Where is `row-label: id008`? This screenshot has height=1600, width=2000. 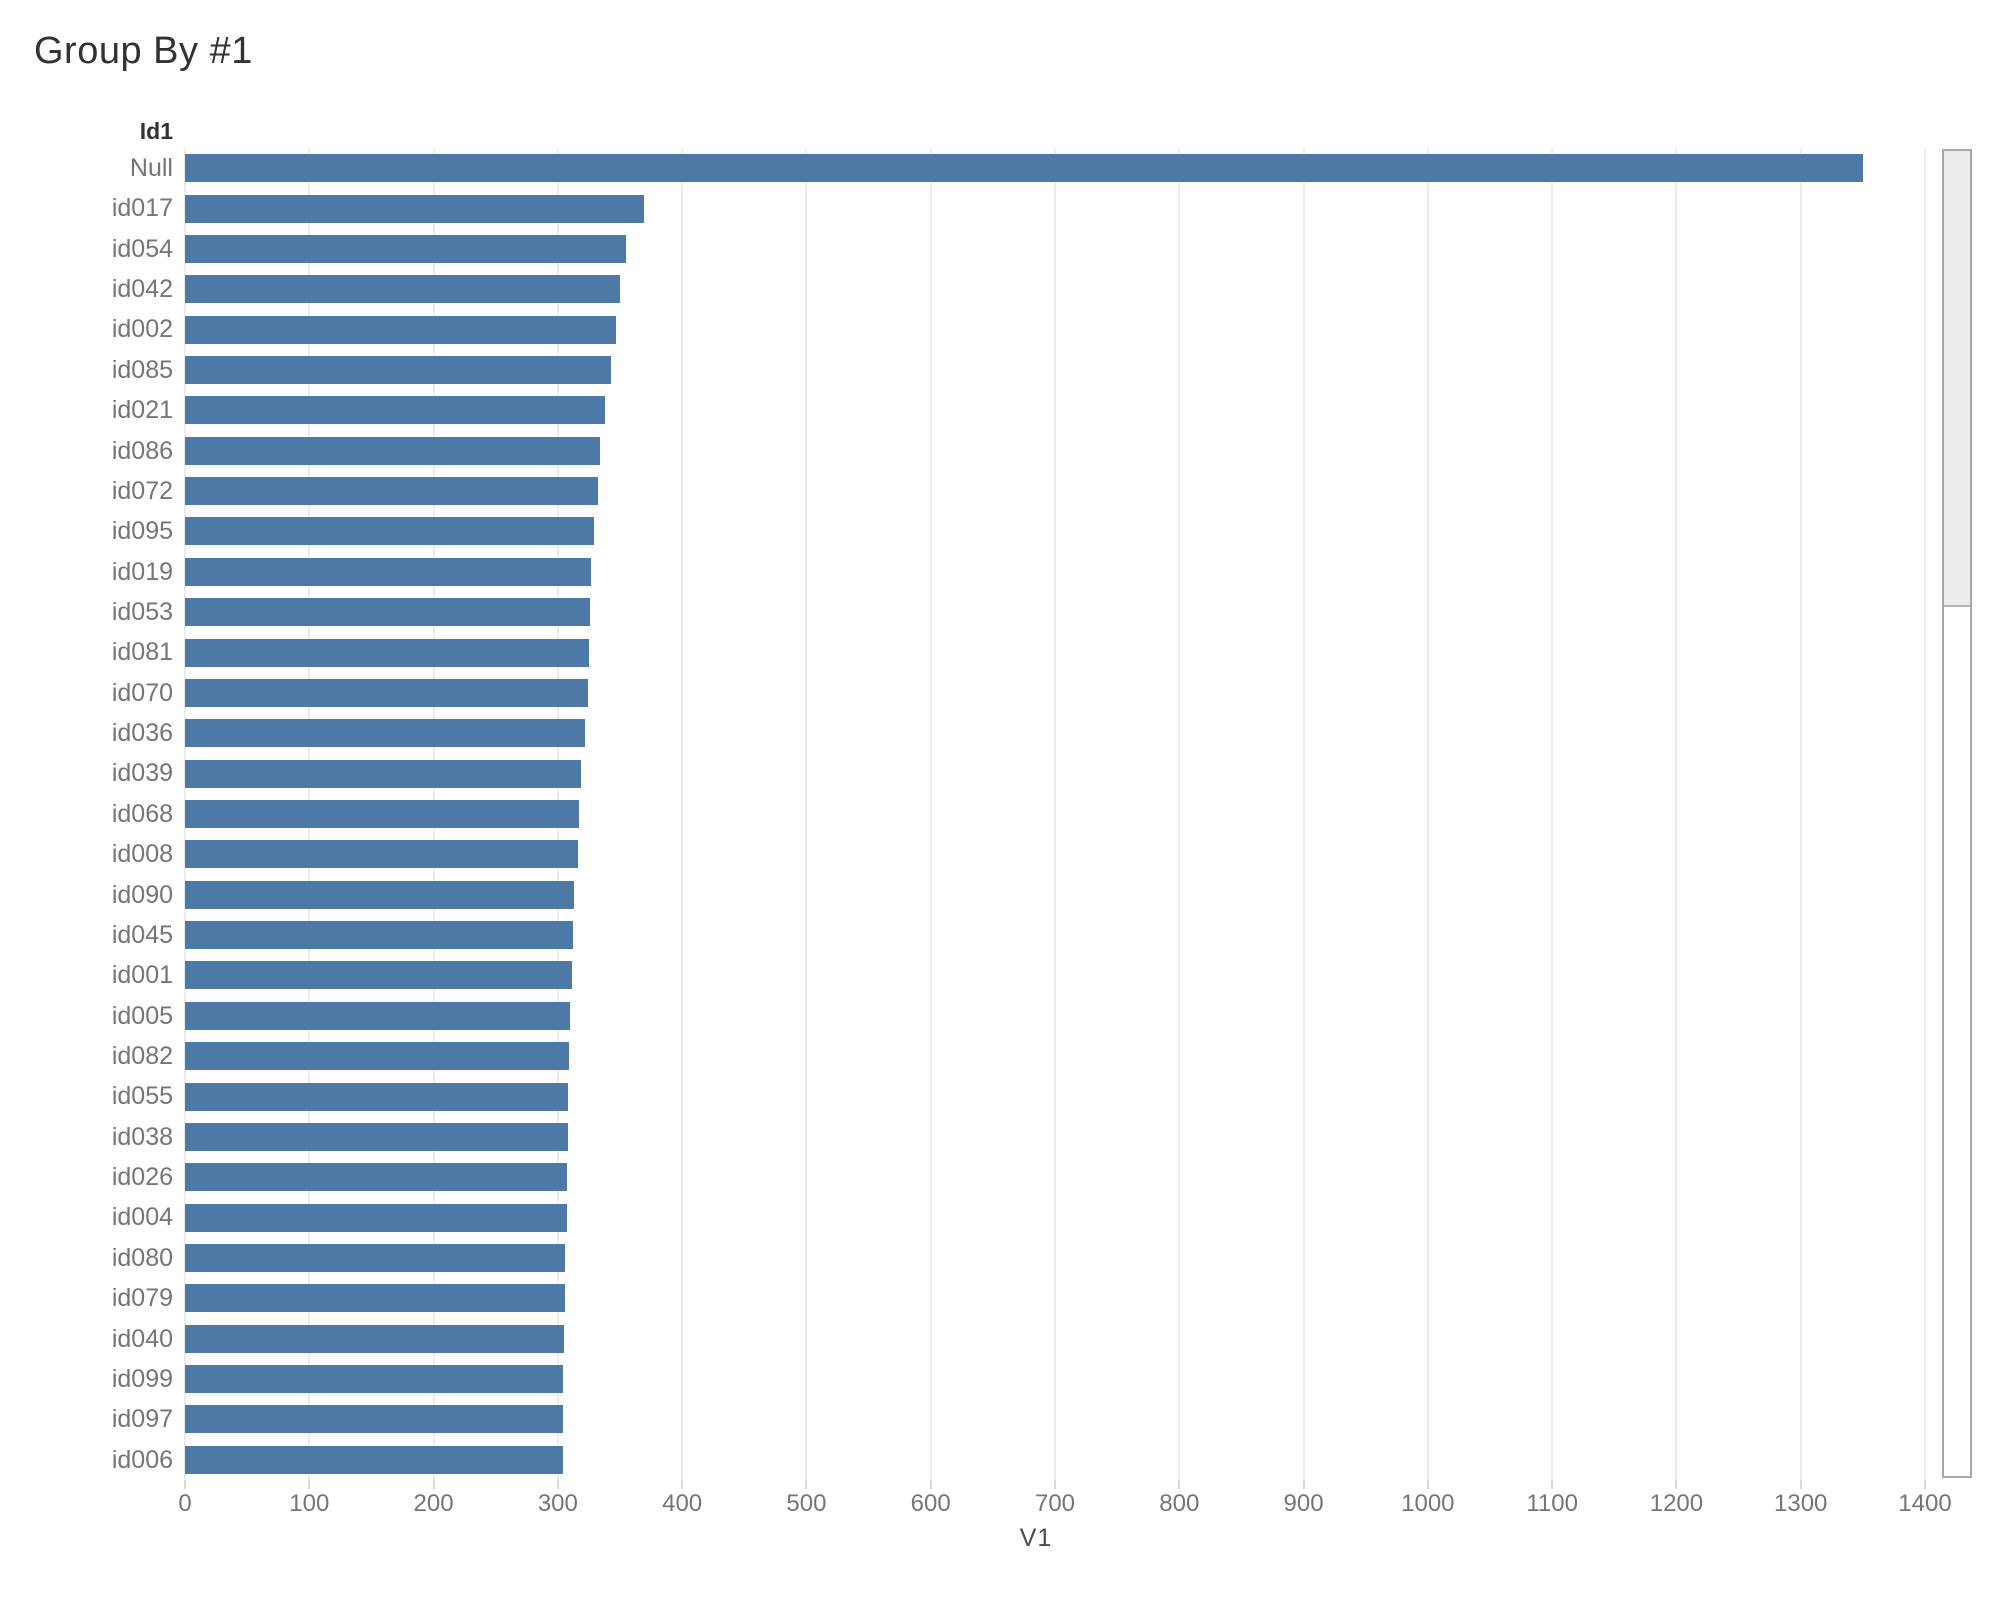 row-label: id008 is located at coordinates (142, 854).